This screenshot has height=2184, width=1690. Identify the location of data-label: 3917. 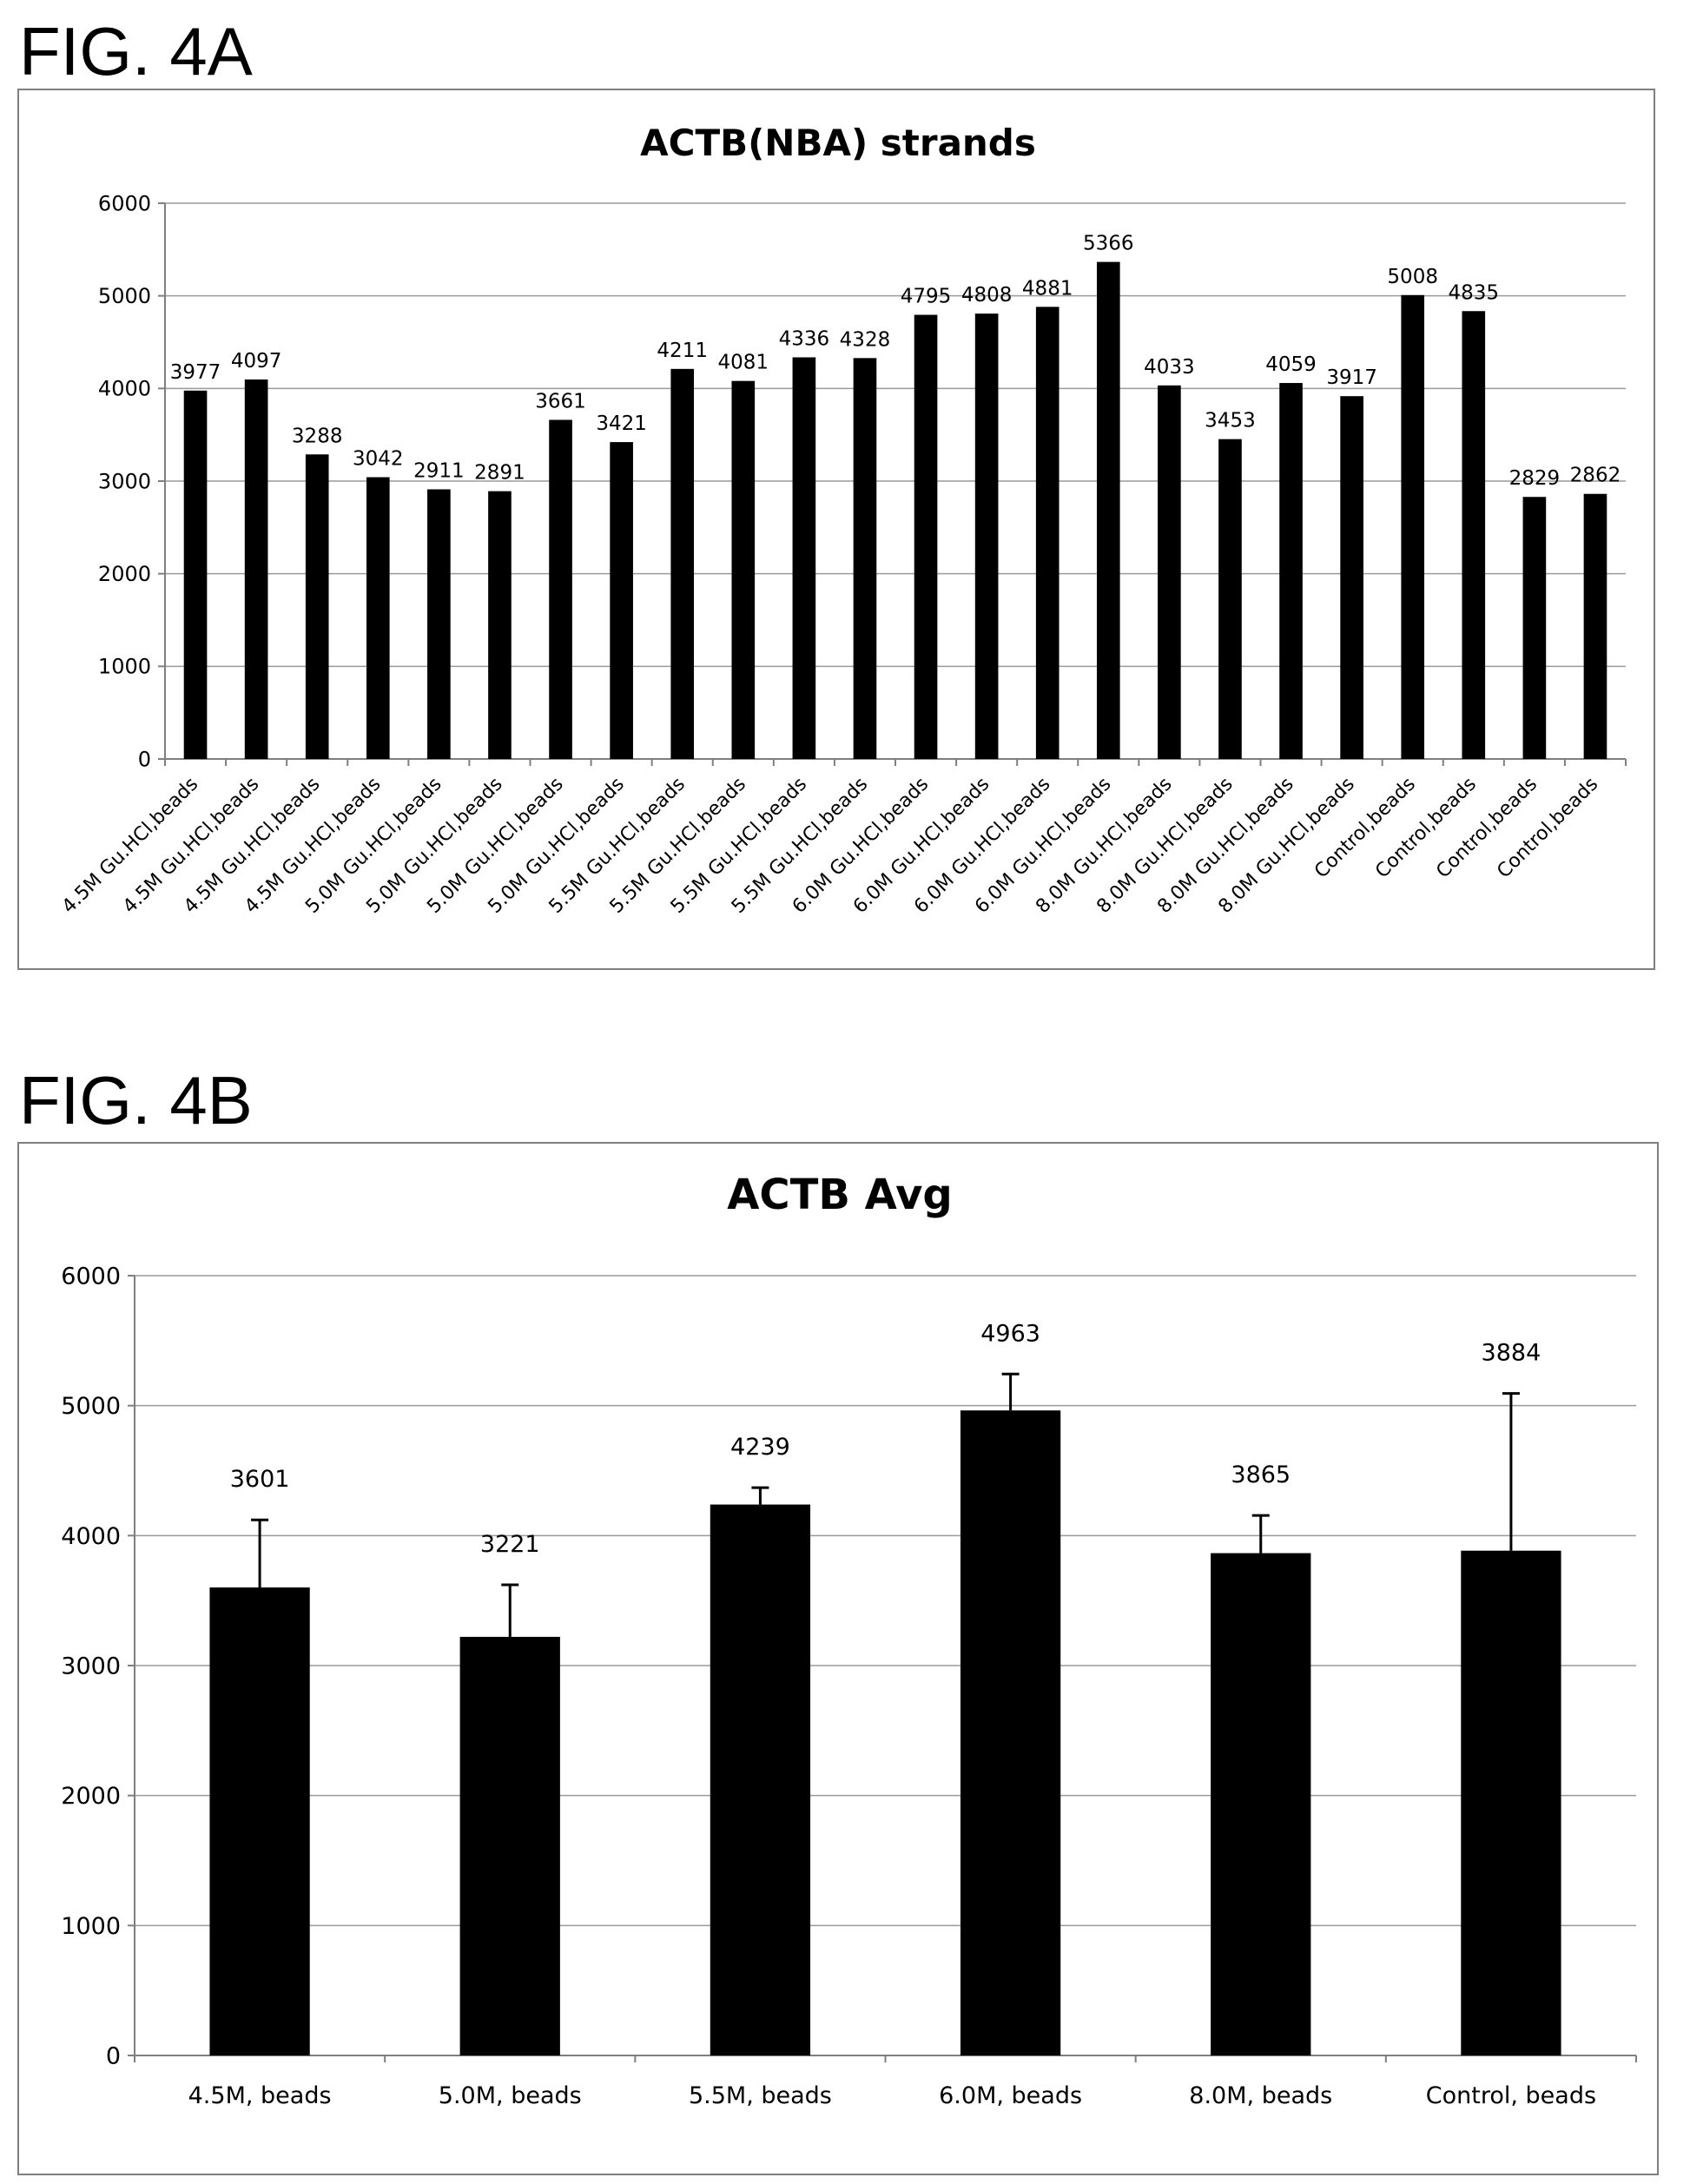
(1351, 377).